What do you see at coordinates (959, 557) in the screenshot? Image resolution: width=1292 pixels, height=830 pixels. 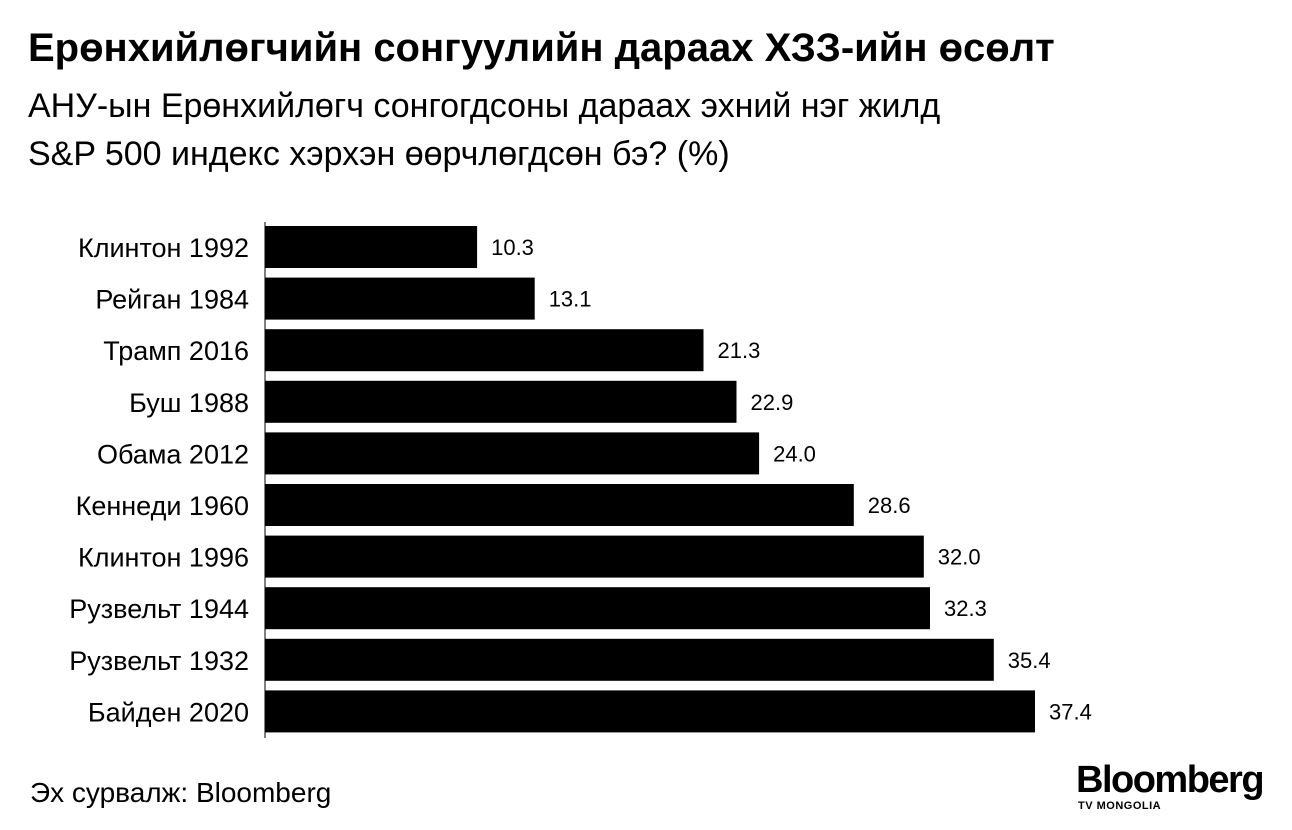 I see `value-label: 32.0` at bounding box center [959, 557].